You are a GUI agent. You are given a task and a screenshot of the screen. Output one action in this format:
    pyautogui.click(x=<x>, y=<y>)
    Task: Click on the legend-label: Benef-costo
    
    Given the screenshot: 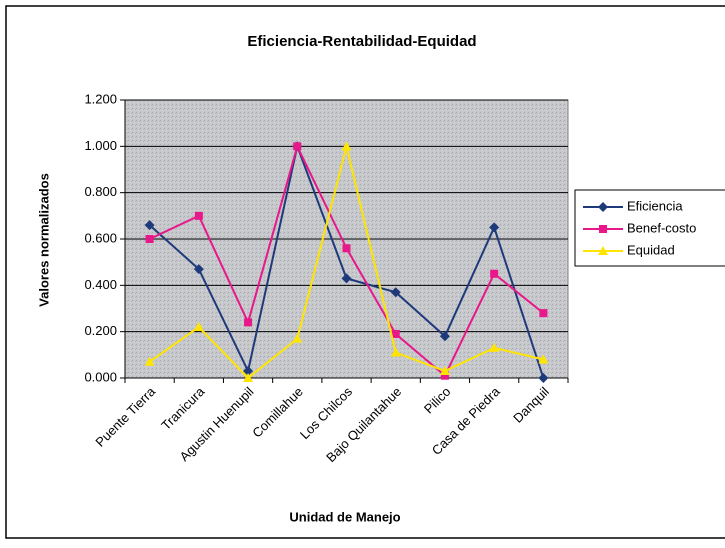 What is the action you would take?
    pyautogui.click(x=661, y=227)
    